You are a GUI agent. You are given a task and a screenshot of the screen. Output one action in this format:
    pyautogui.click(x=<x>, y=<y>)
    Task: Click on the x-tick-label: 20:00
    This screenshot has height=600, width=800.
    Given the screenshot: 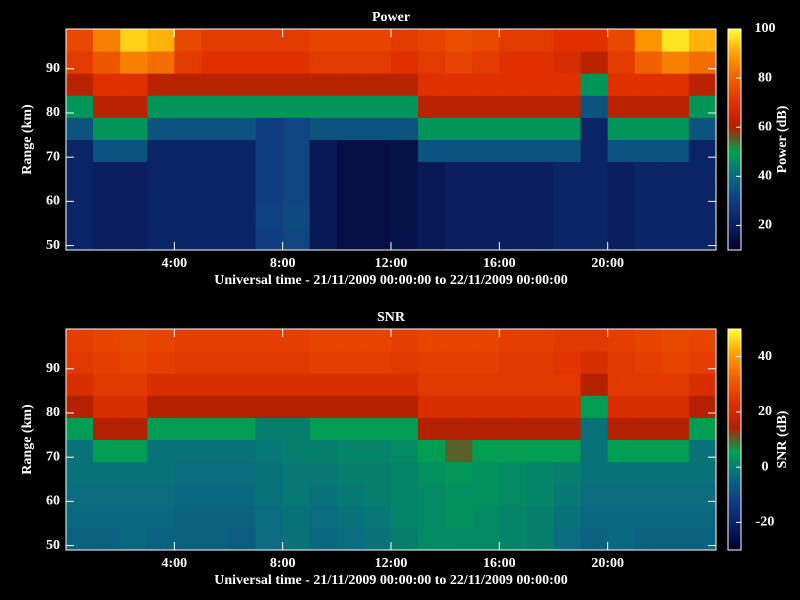 What is the action you would take?
    pyautogui.click(x=607, y=263)
    